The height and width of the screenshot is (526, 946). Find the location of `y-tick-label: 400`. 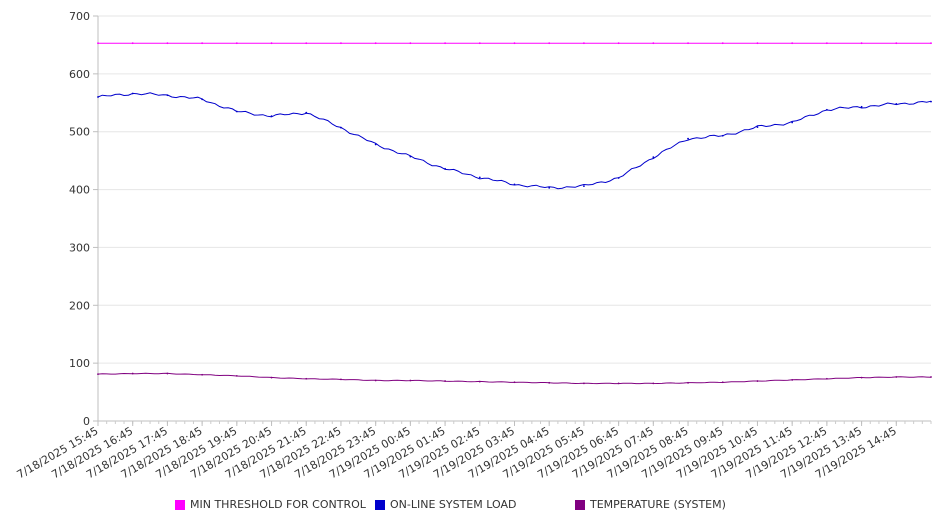

y-tick-label: 400 is located at coordinates (79, 190).